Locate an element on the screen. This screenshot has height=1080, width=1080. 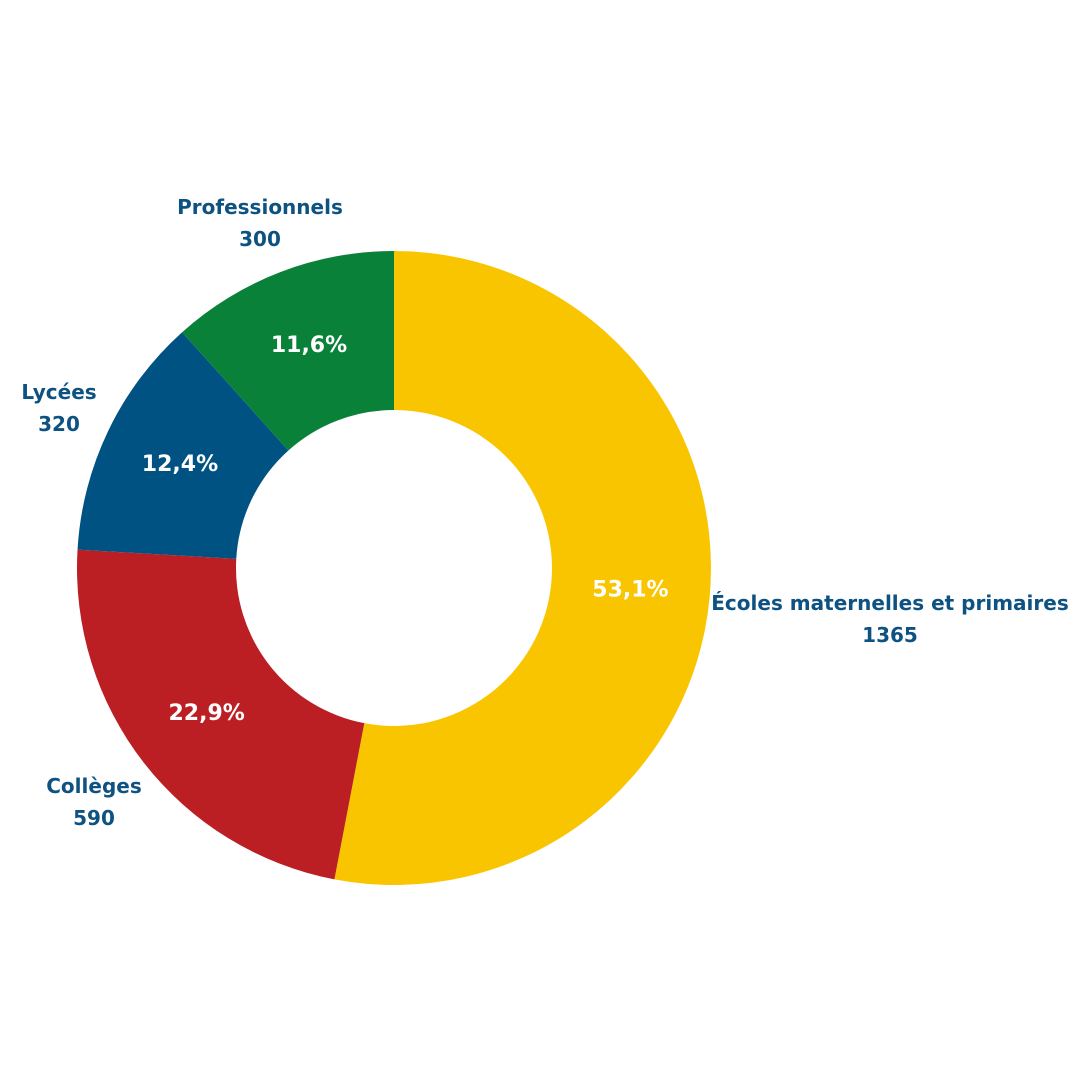
percent-label-colleges: 22,9% is located at coordinates (206, 713).